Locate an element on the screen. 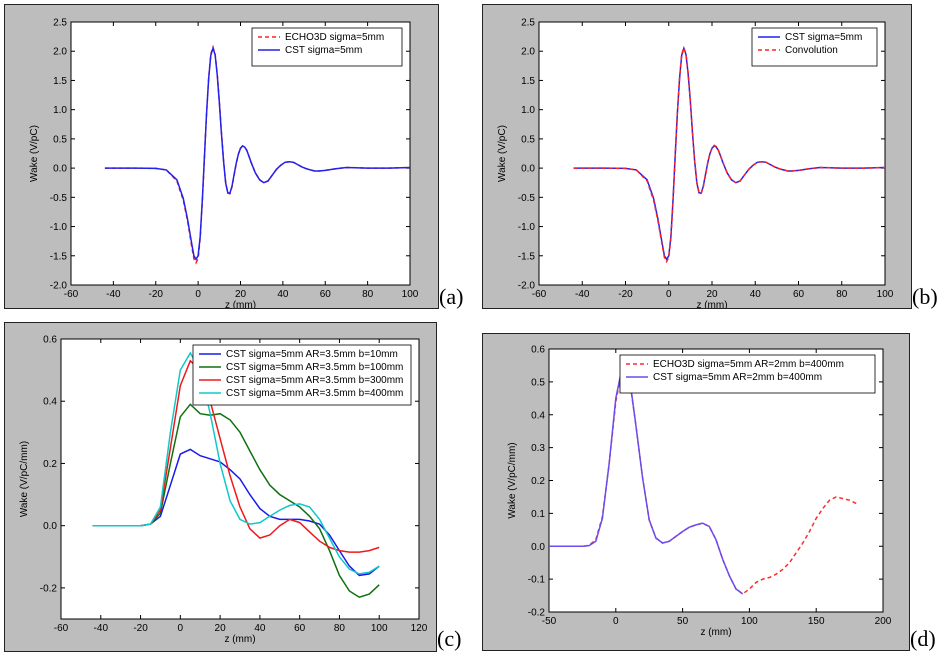 The image size is (944, 657). y-tick-label: 0.3 is located at coordinates (538, 448).